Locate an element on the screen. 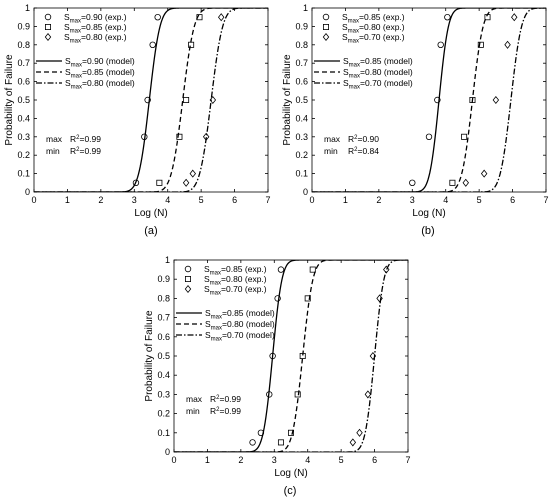 This screenshot has height=499, width=550. panel-caption: (a) is located at coordinates (150, 231).